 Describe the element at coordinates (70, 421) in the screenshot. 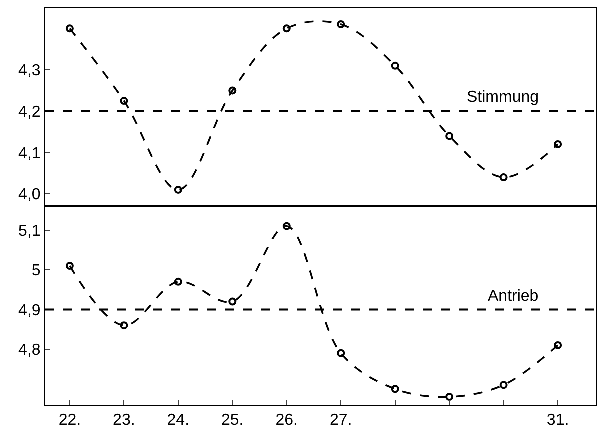

I see `x-tick-label: 22.` at that location.